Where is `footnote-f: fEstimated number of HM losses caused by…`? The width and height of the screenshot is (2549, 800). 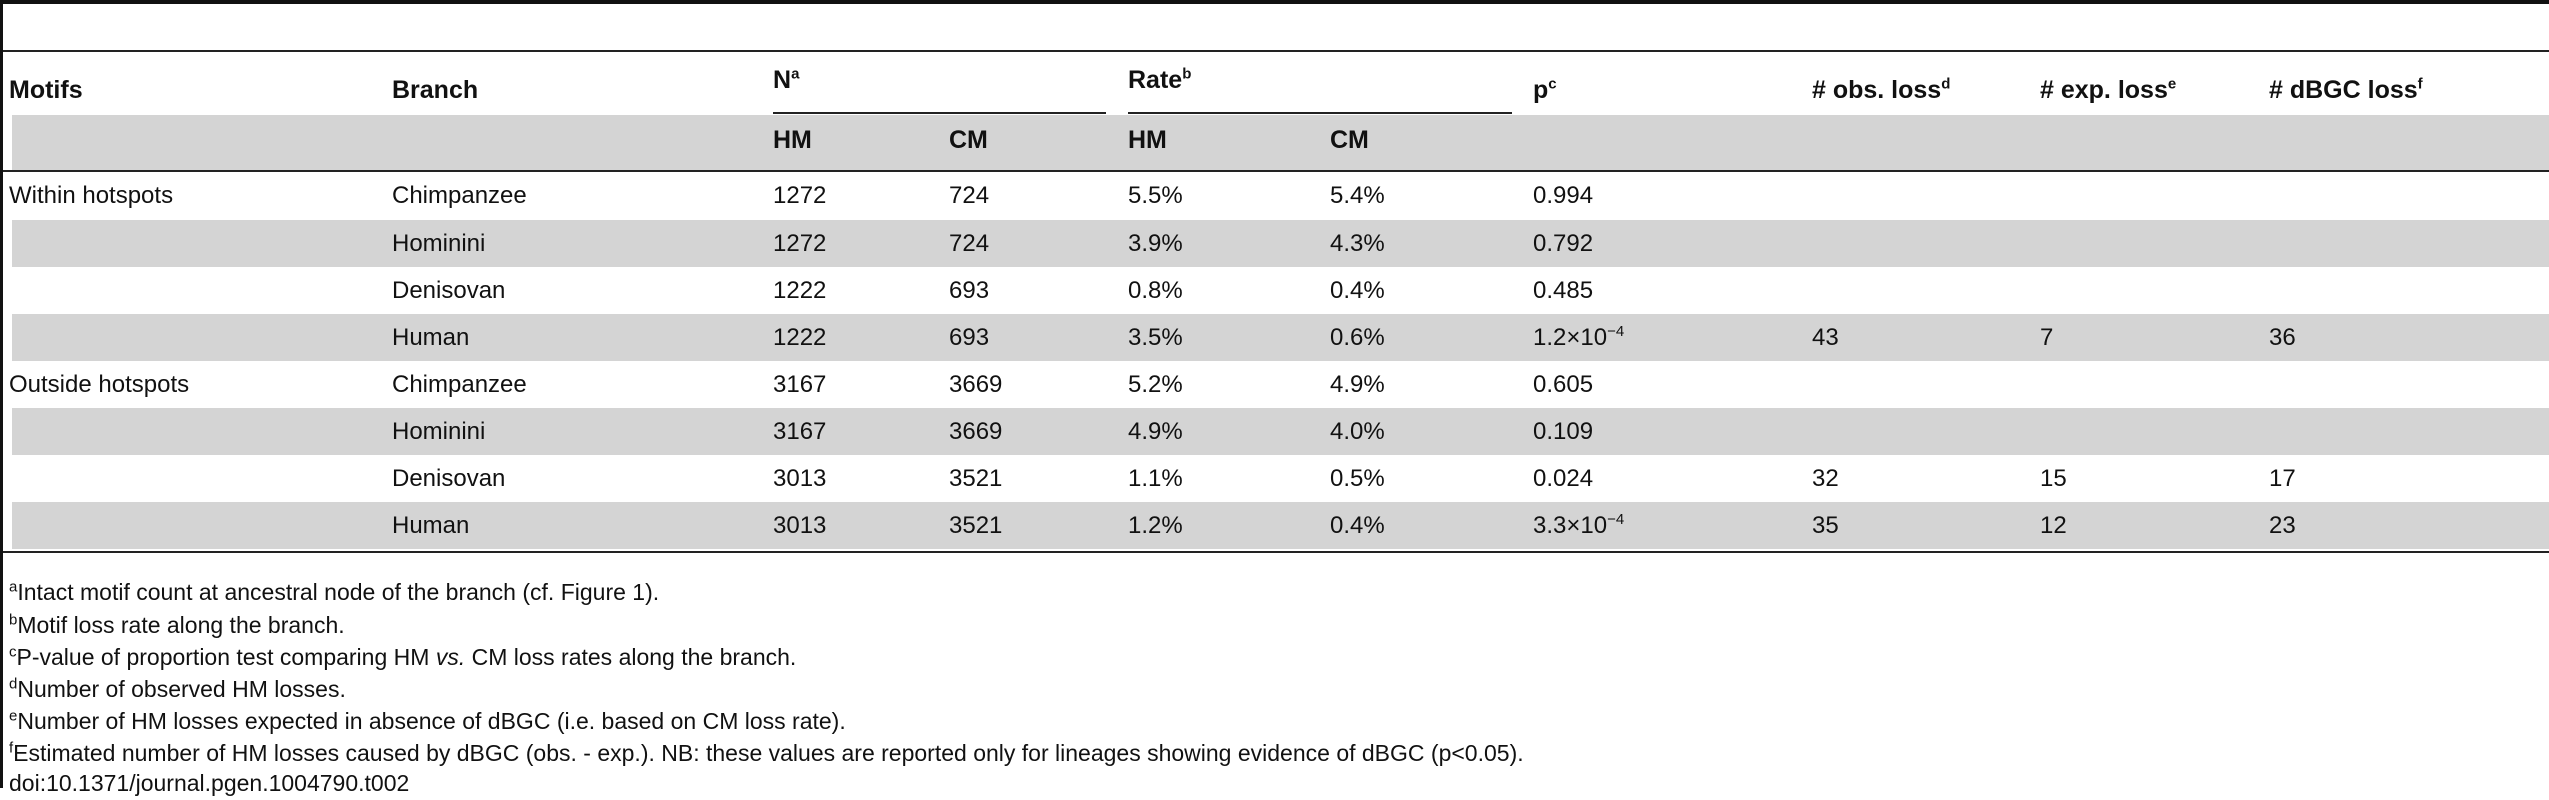
footnote-f: fEstimated number of HM losses caused by… is located at coordinates (766, 752).